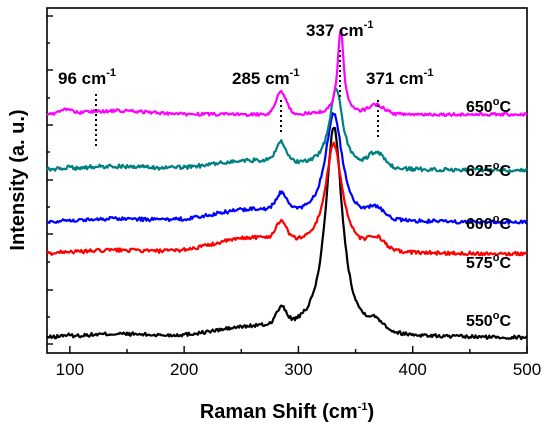  I want to click on x-axis-ticks: 100 200 300 400 500, so click(298, 362).